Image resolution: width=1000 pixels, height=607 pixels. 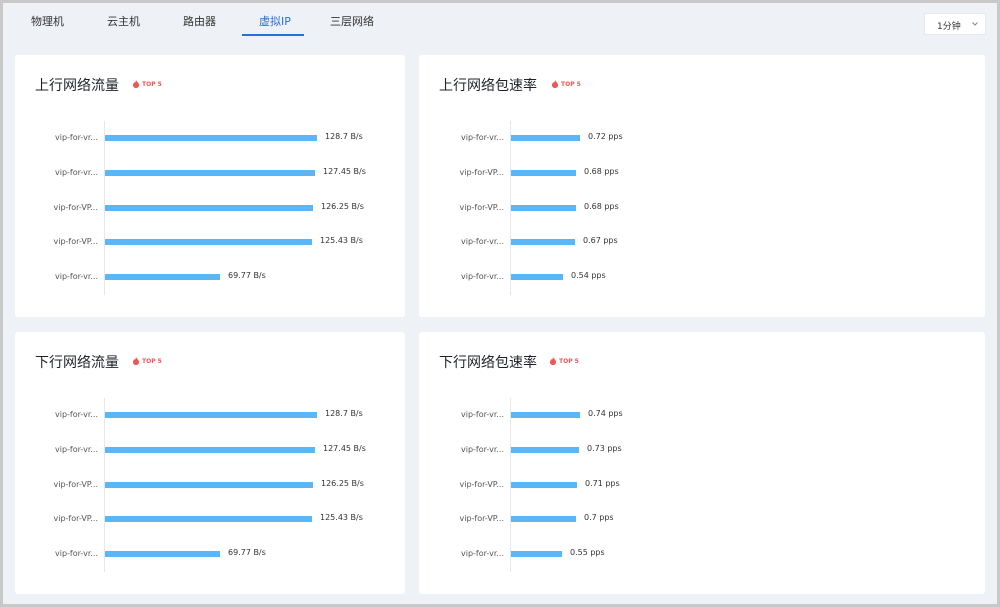 What do you see at coordinates (604, 448) in the screenshot?
I see `value-label: 0.73 pps` at bounding box center [604, 448].